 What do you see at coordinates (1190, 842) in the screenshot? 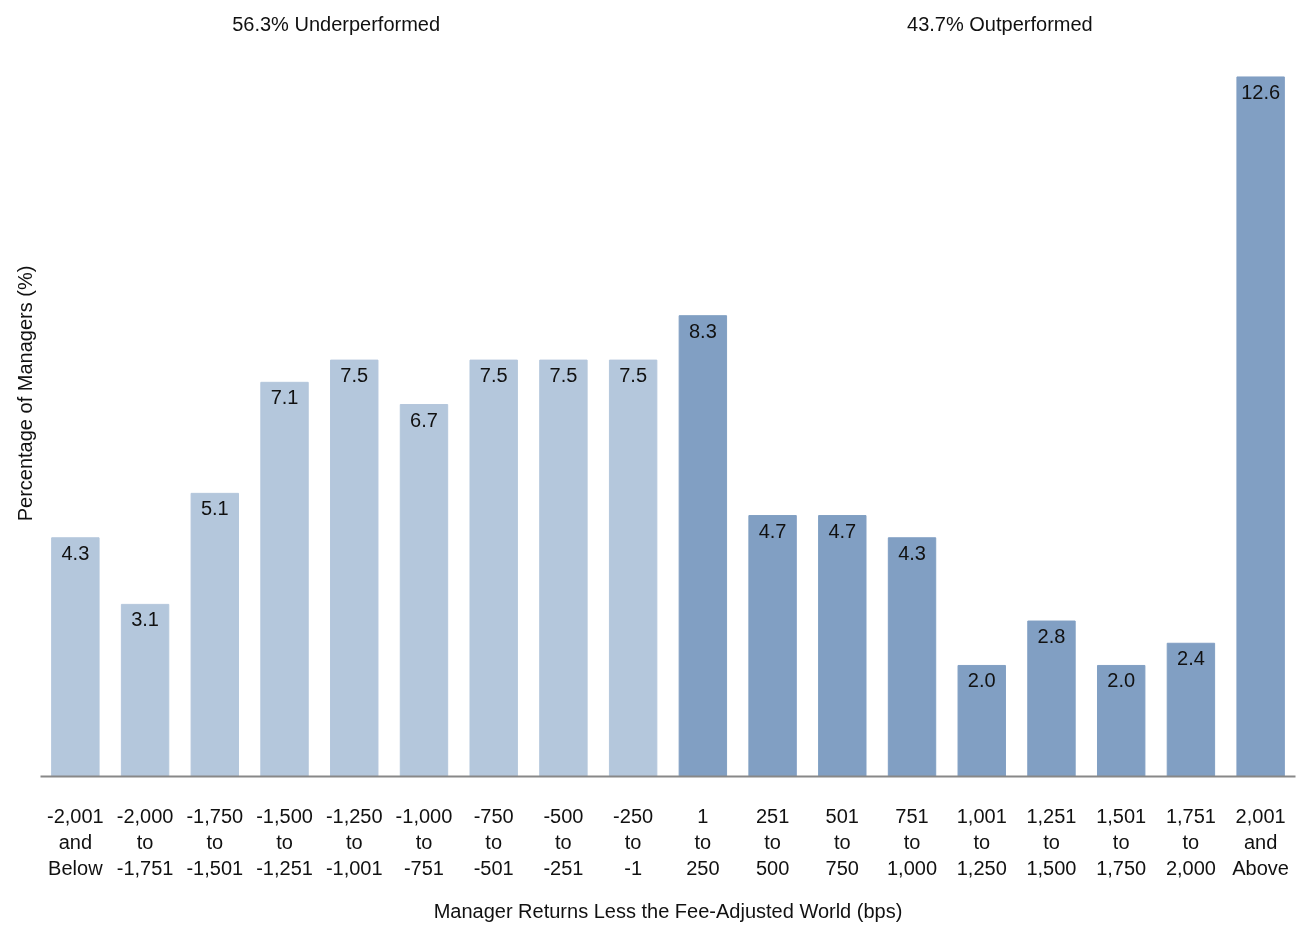
I see `x-tick-label: 1,751 to 2,000` at bounding box center [1190, 842].